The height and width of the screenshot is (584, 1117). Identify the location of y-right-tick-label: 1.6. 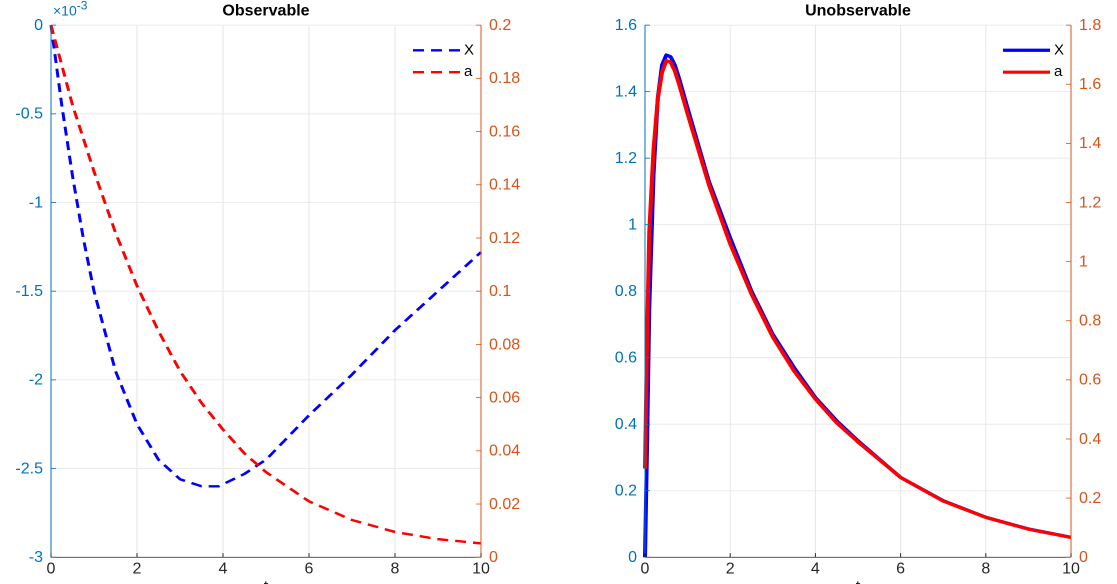
(1090, 84).